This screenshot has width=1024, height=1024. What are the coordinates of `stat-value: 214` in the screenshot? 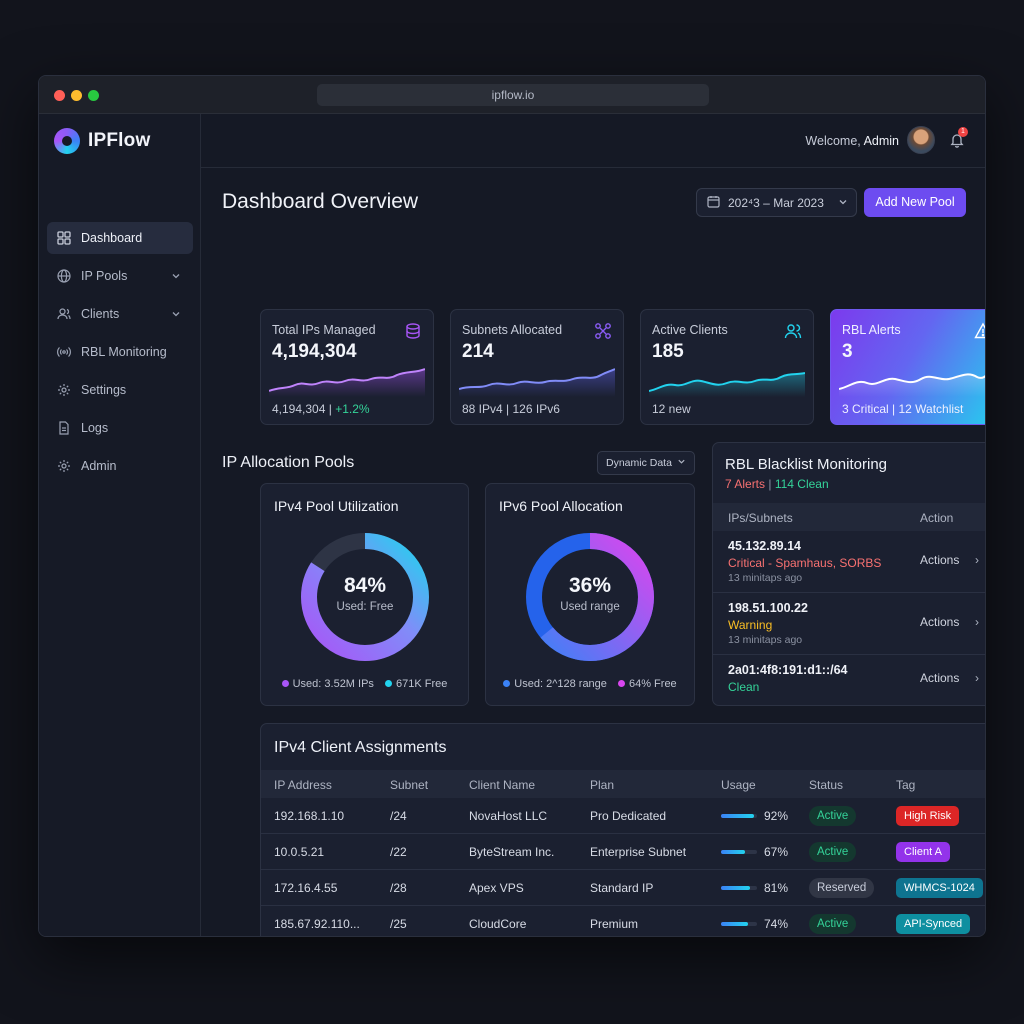 It's located at (478, 351).